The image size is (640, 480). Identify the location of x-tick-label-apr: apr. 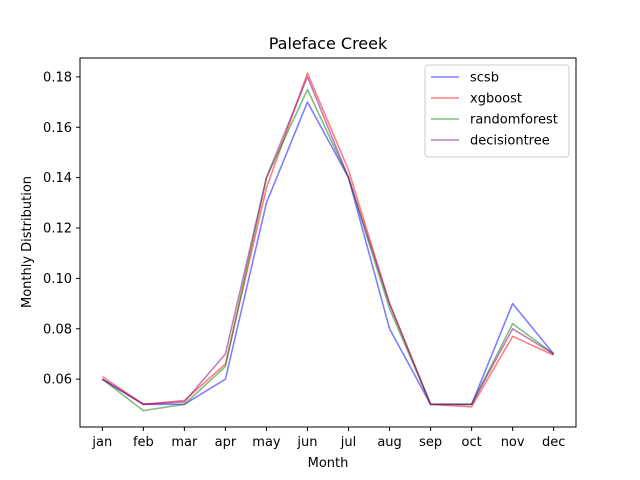
(226, 442).